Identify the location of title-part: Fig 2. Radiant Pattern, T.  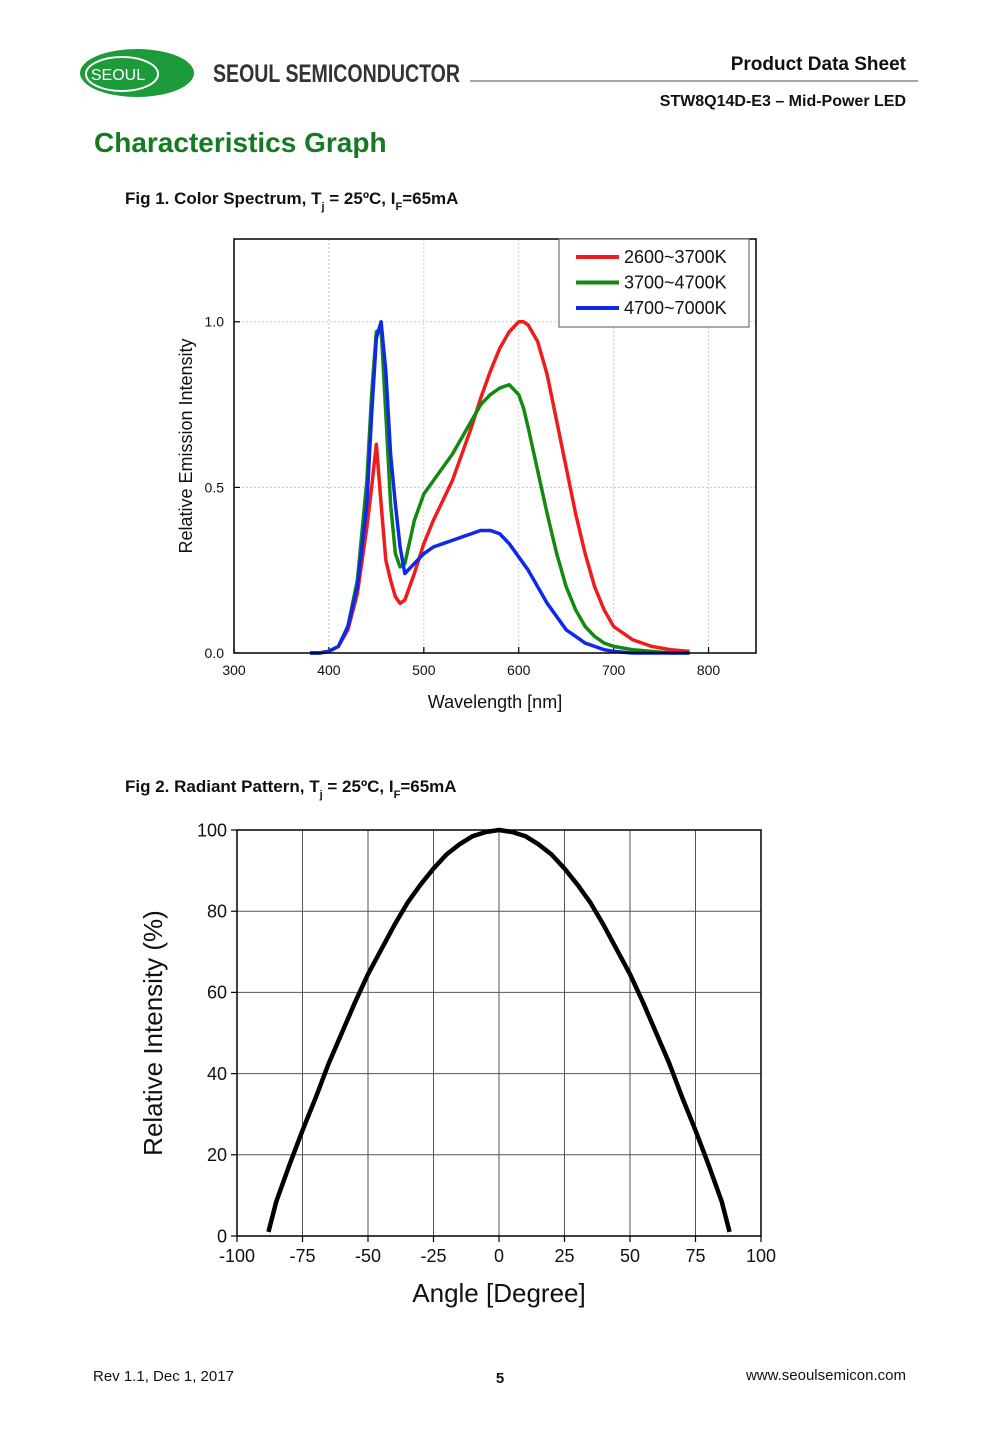
(222, 786).